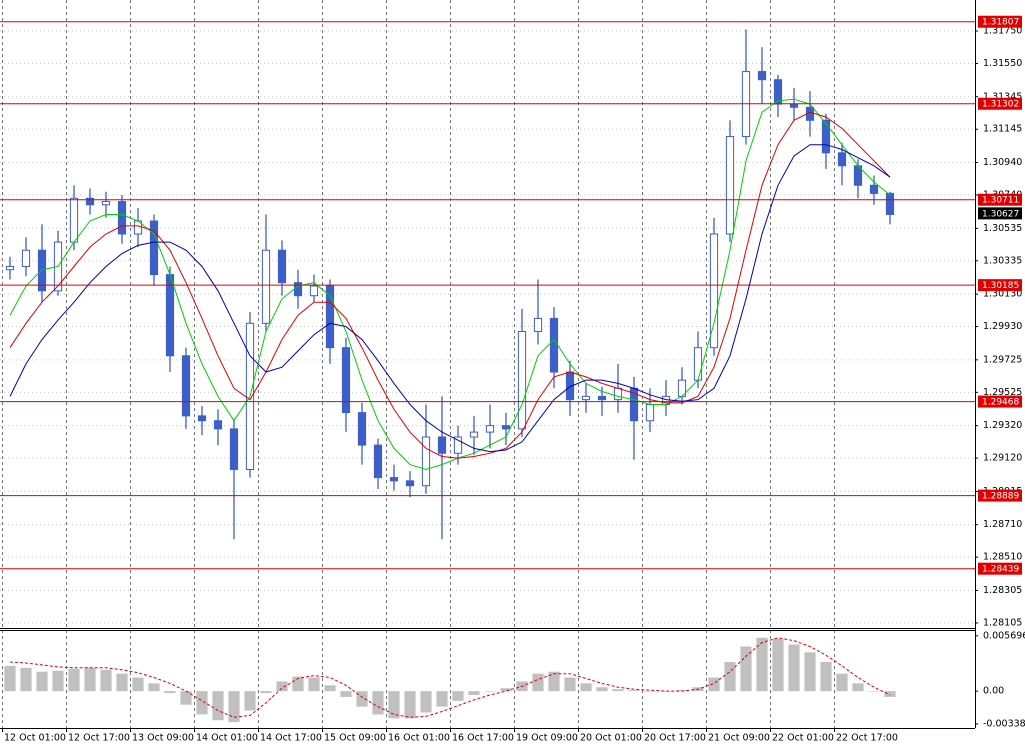 This screenshot has height=754, width=1025. What do you see at coordinates (1002, 557) in the screenshot?
I see `y-tick-label: 1.28510` at bounding box center [1002, 557].